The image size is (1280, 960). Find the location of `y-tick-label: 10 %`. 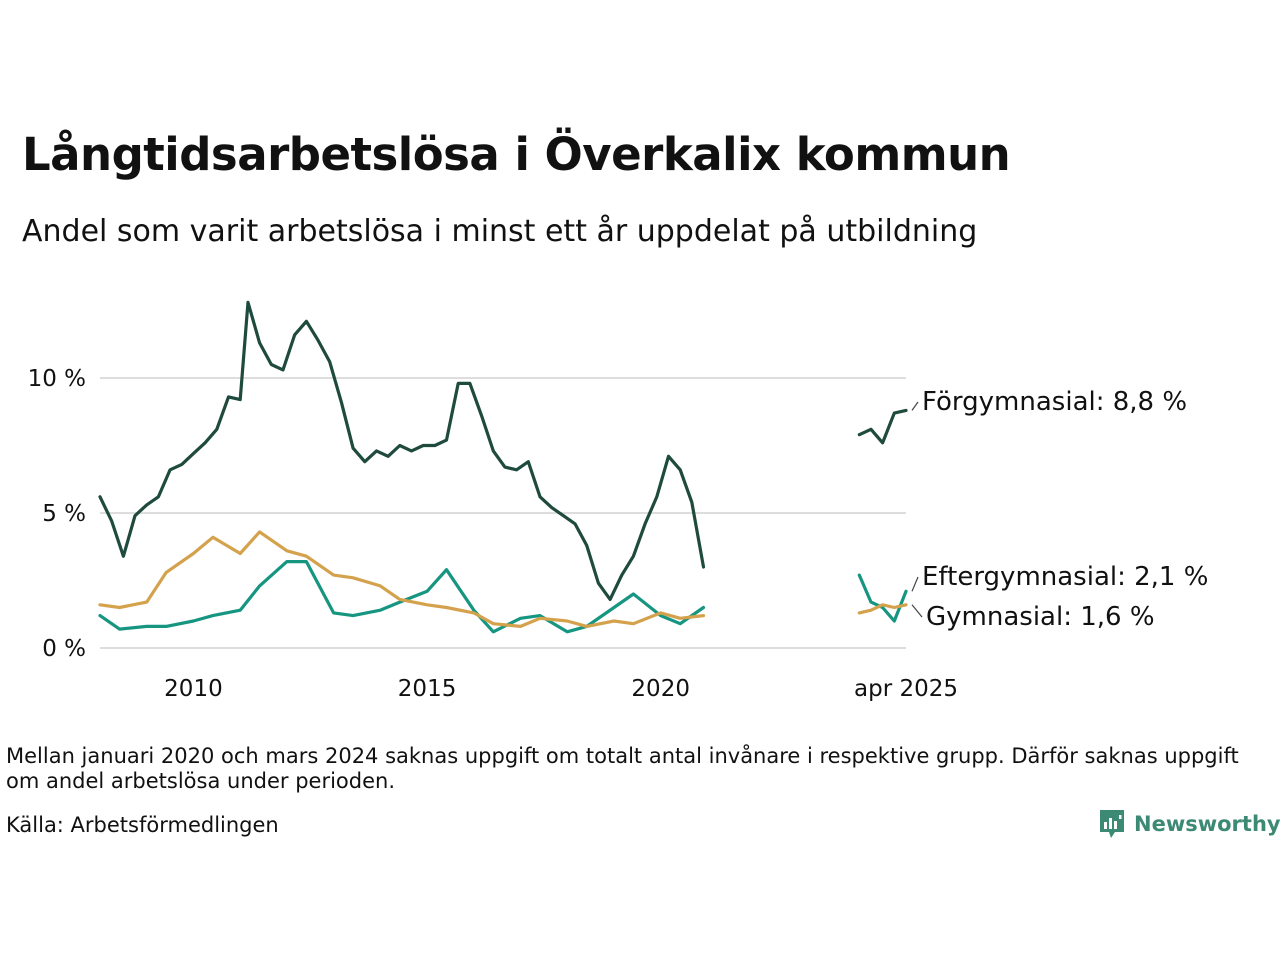

y-tick-label: 10 % is located at coordinates (57, 379).